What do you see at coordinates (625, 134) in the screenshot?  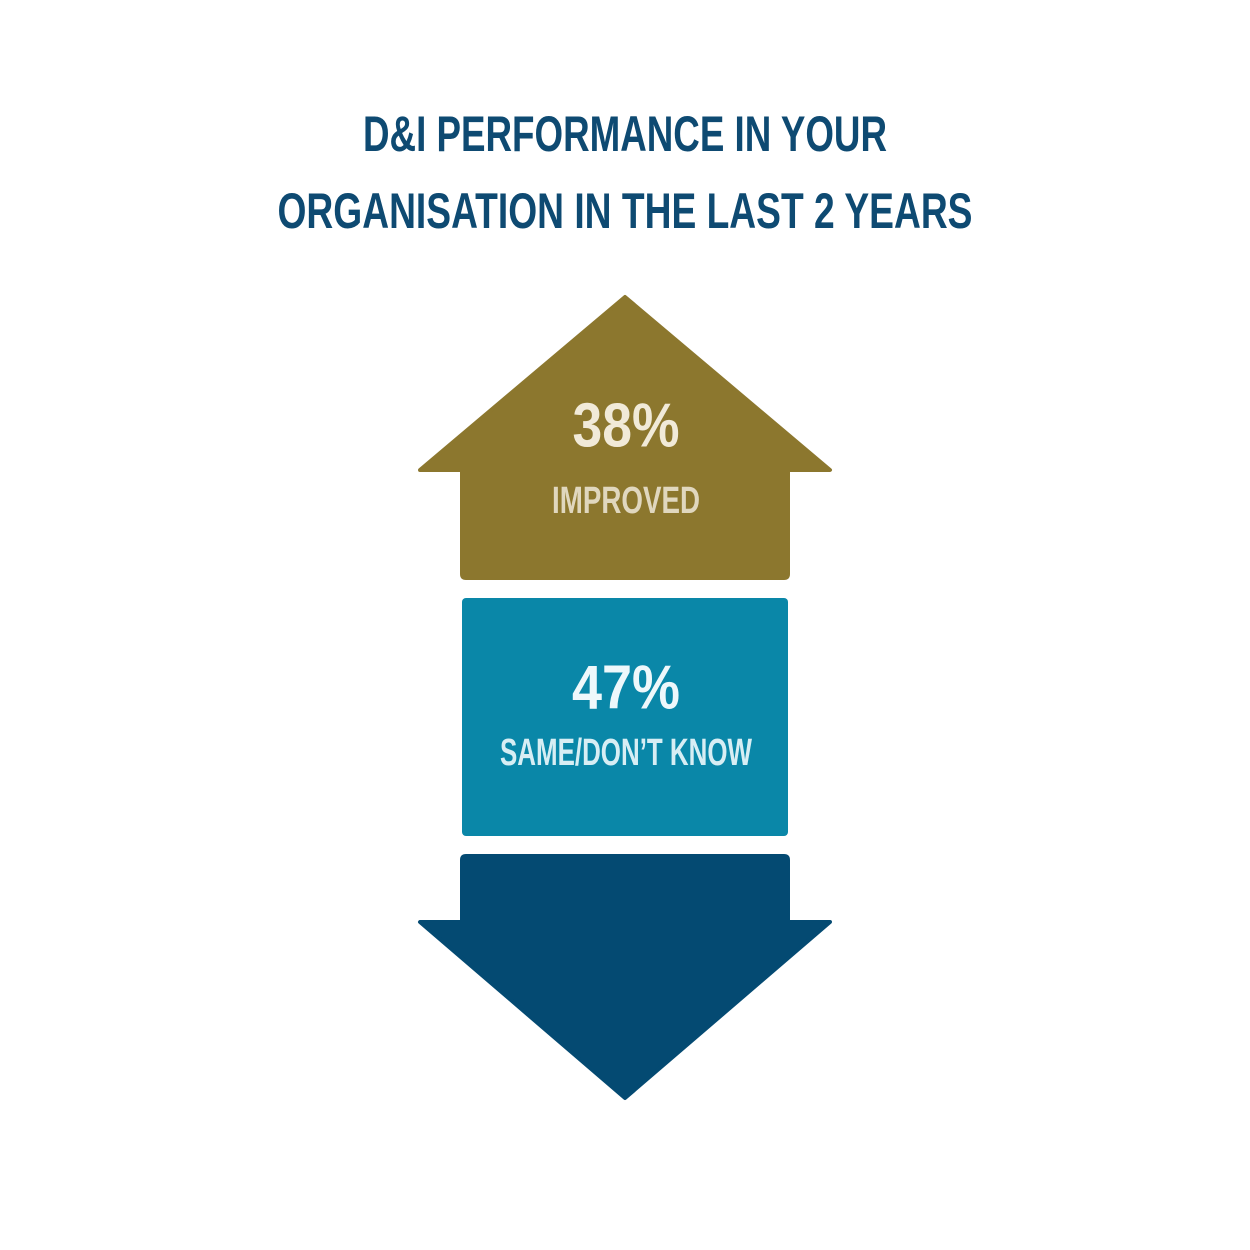 I see `title-line: D&I PERFORMANCE IN YOUR` at bounding box center [625, 134].